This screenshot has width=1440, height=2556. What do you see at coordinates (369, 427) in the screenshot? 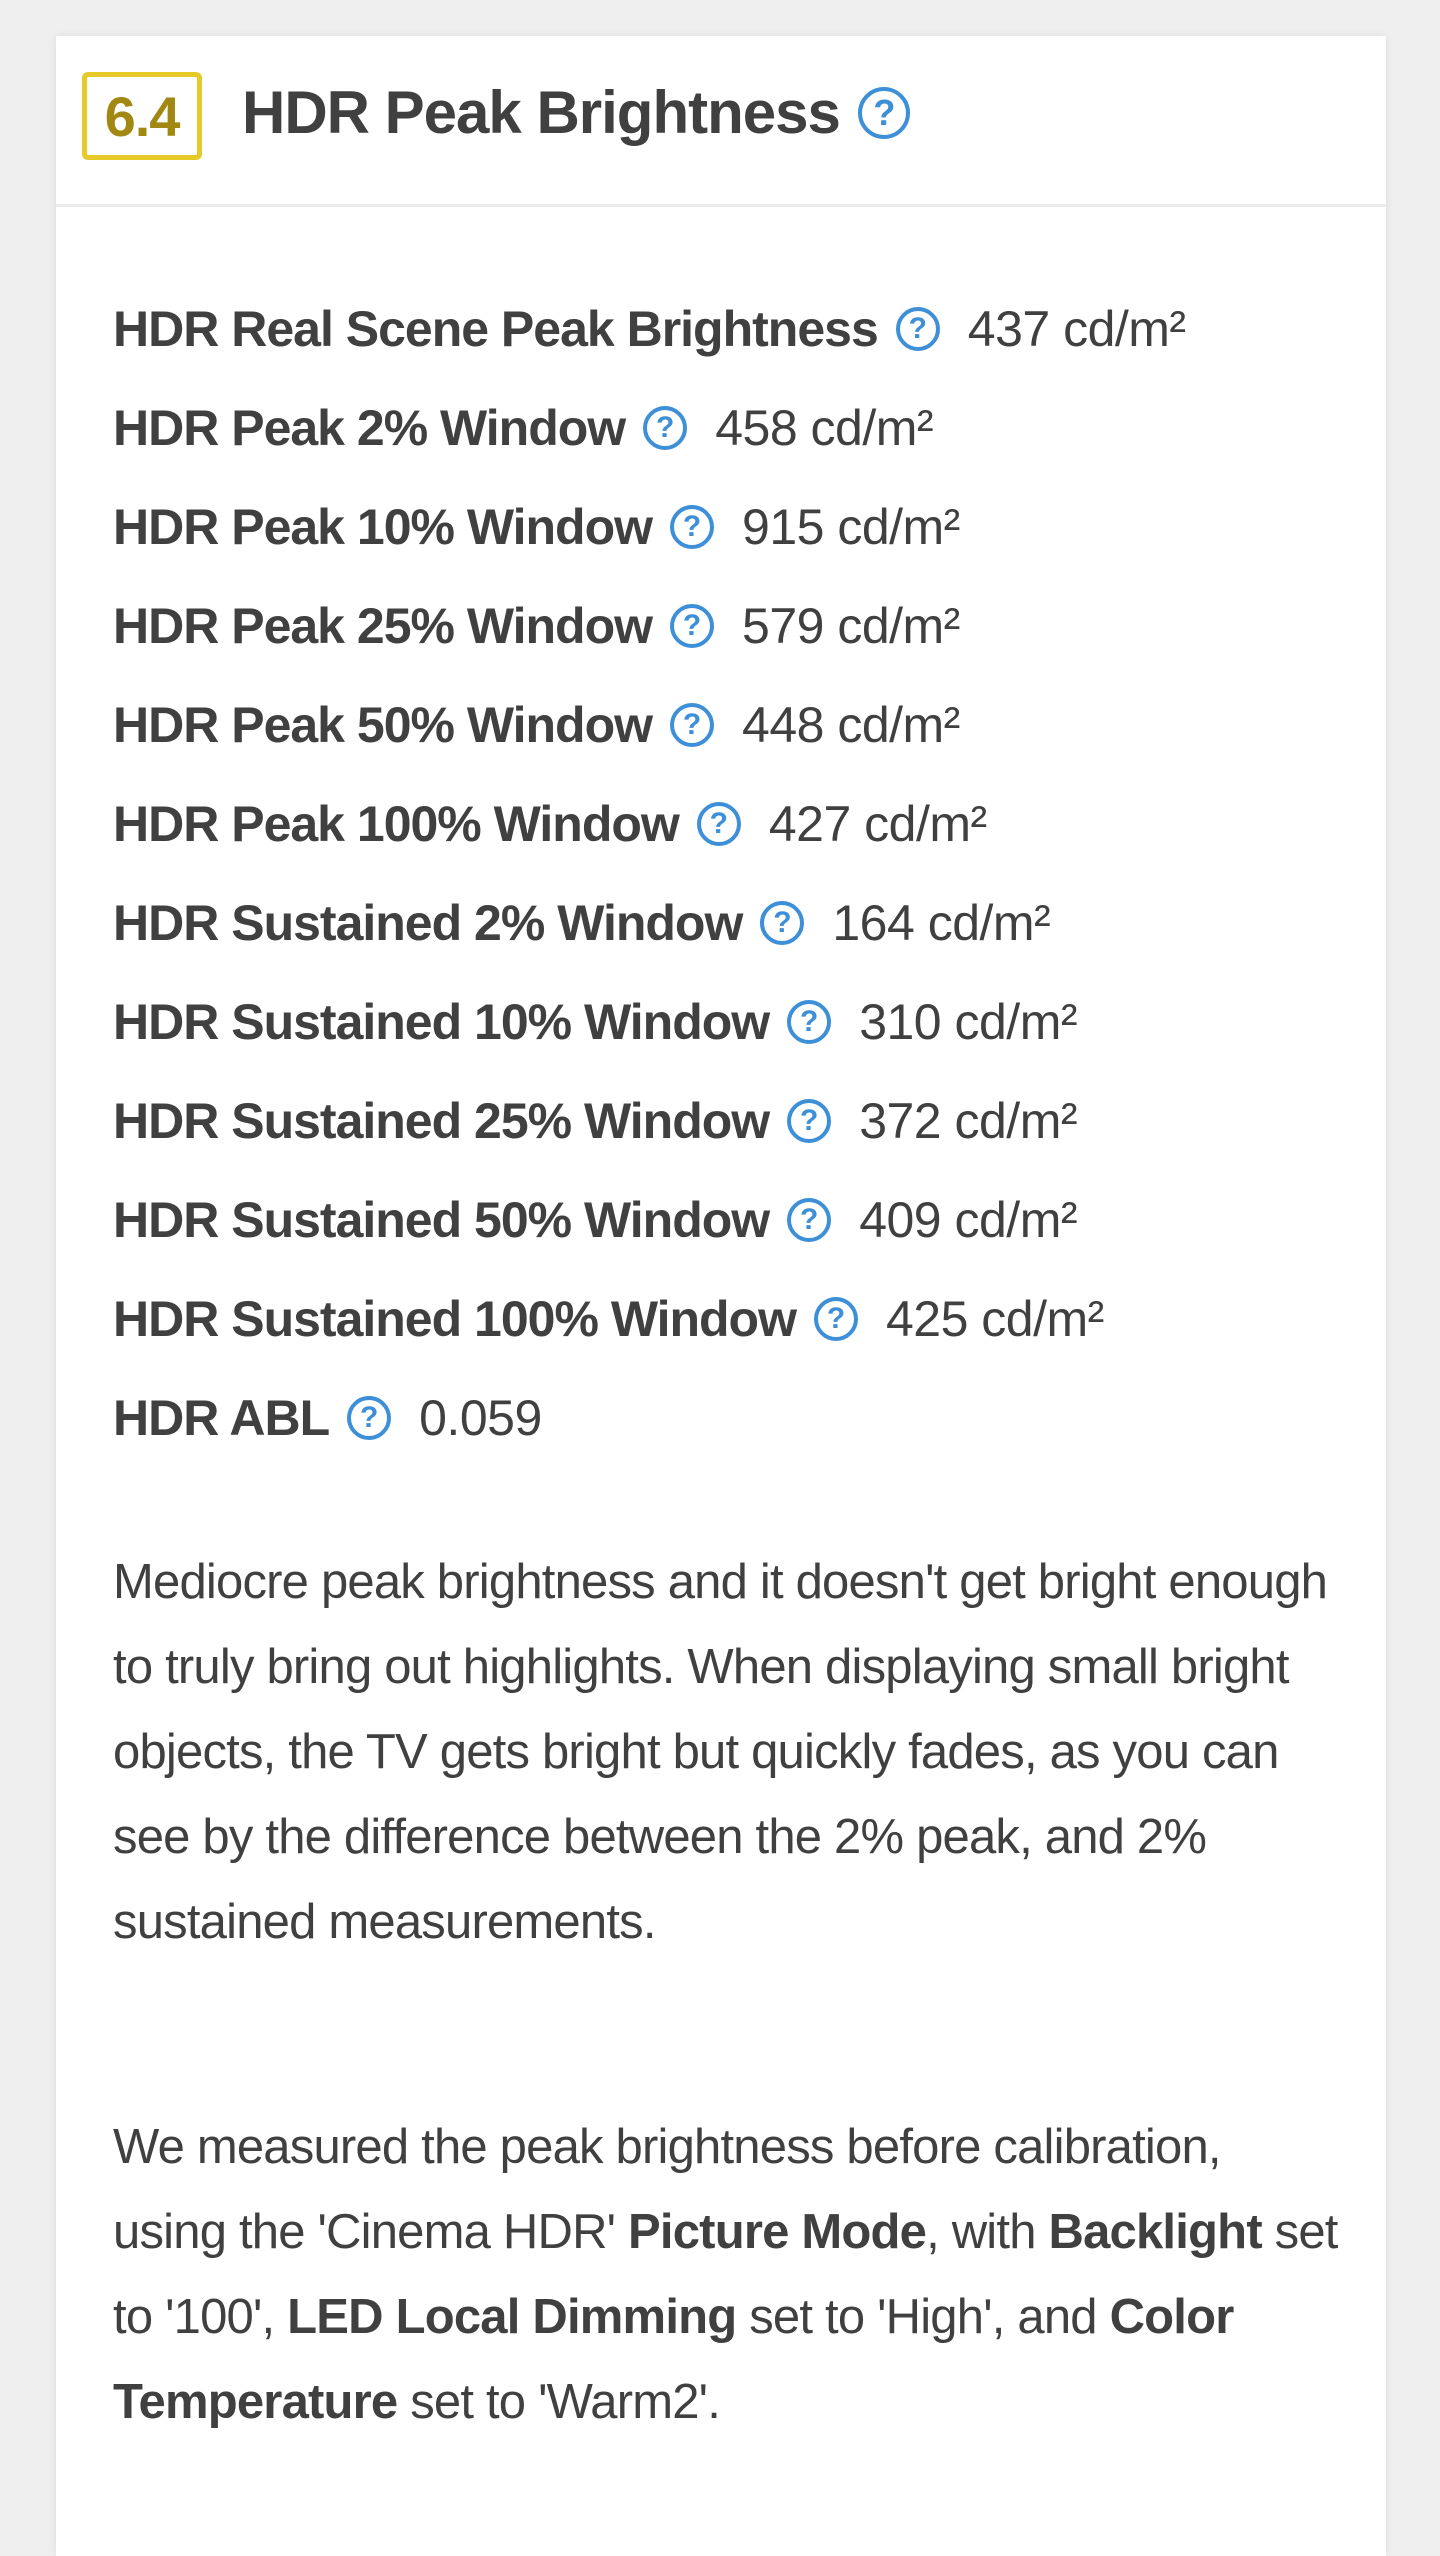
I see `measurement-label: HDR Peak 2% Window` at bounding box center [369, 427].